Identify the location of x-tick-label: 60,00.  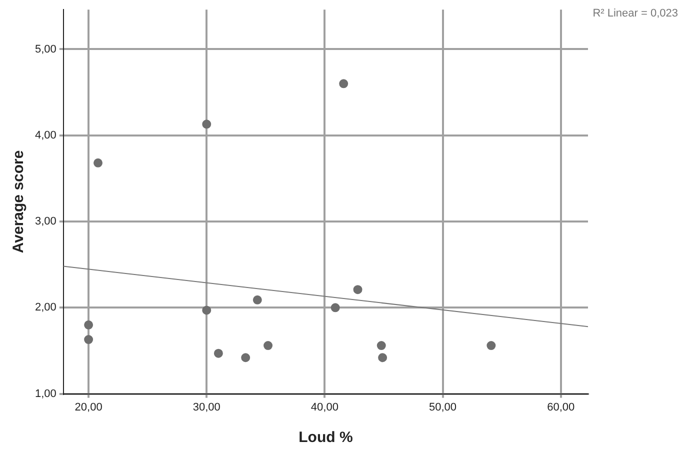
(561, 407).